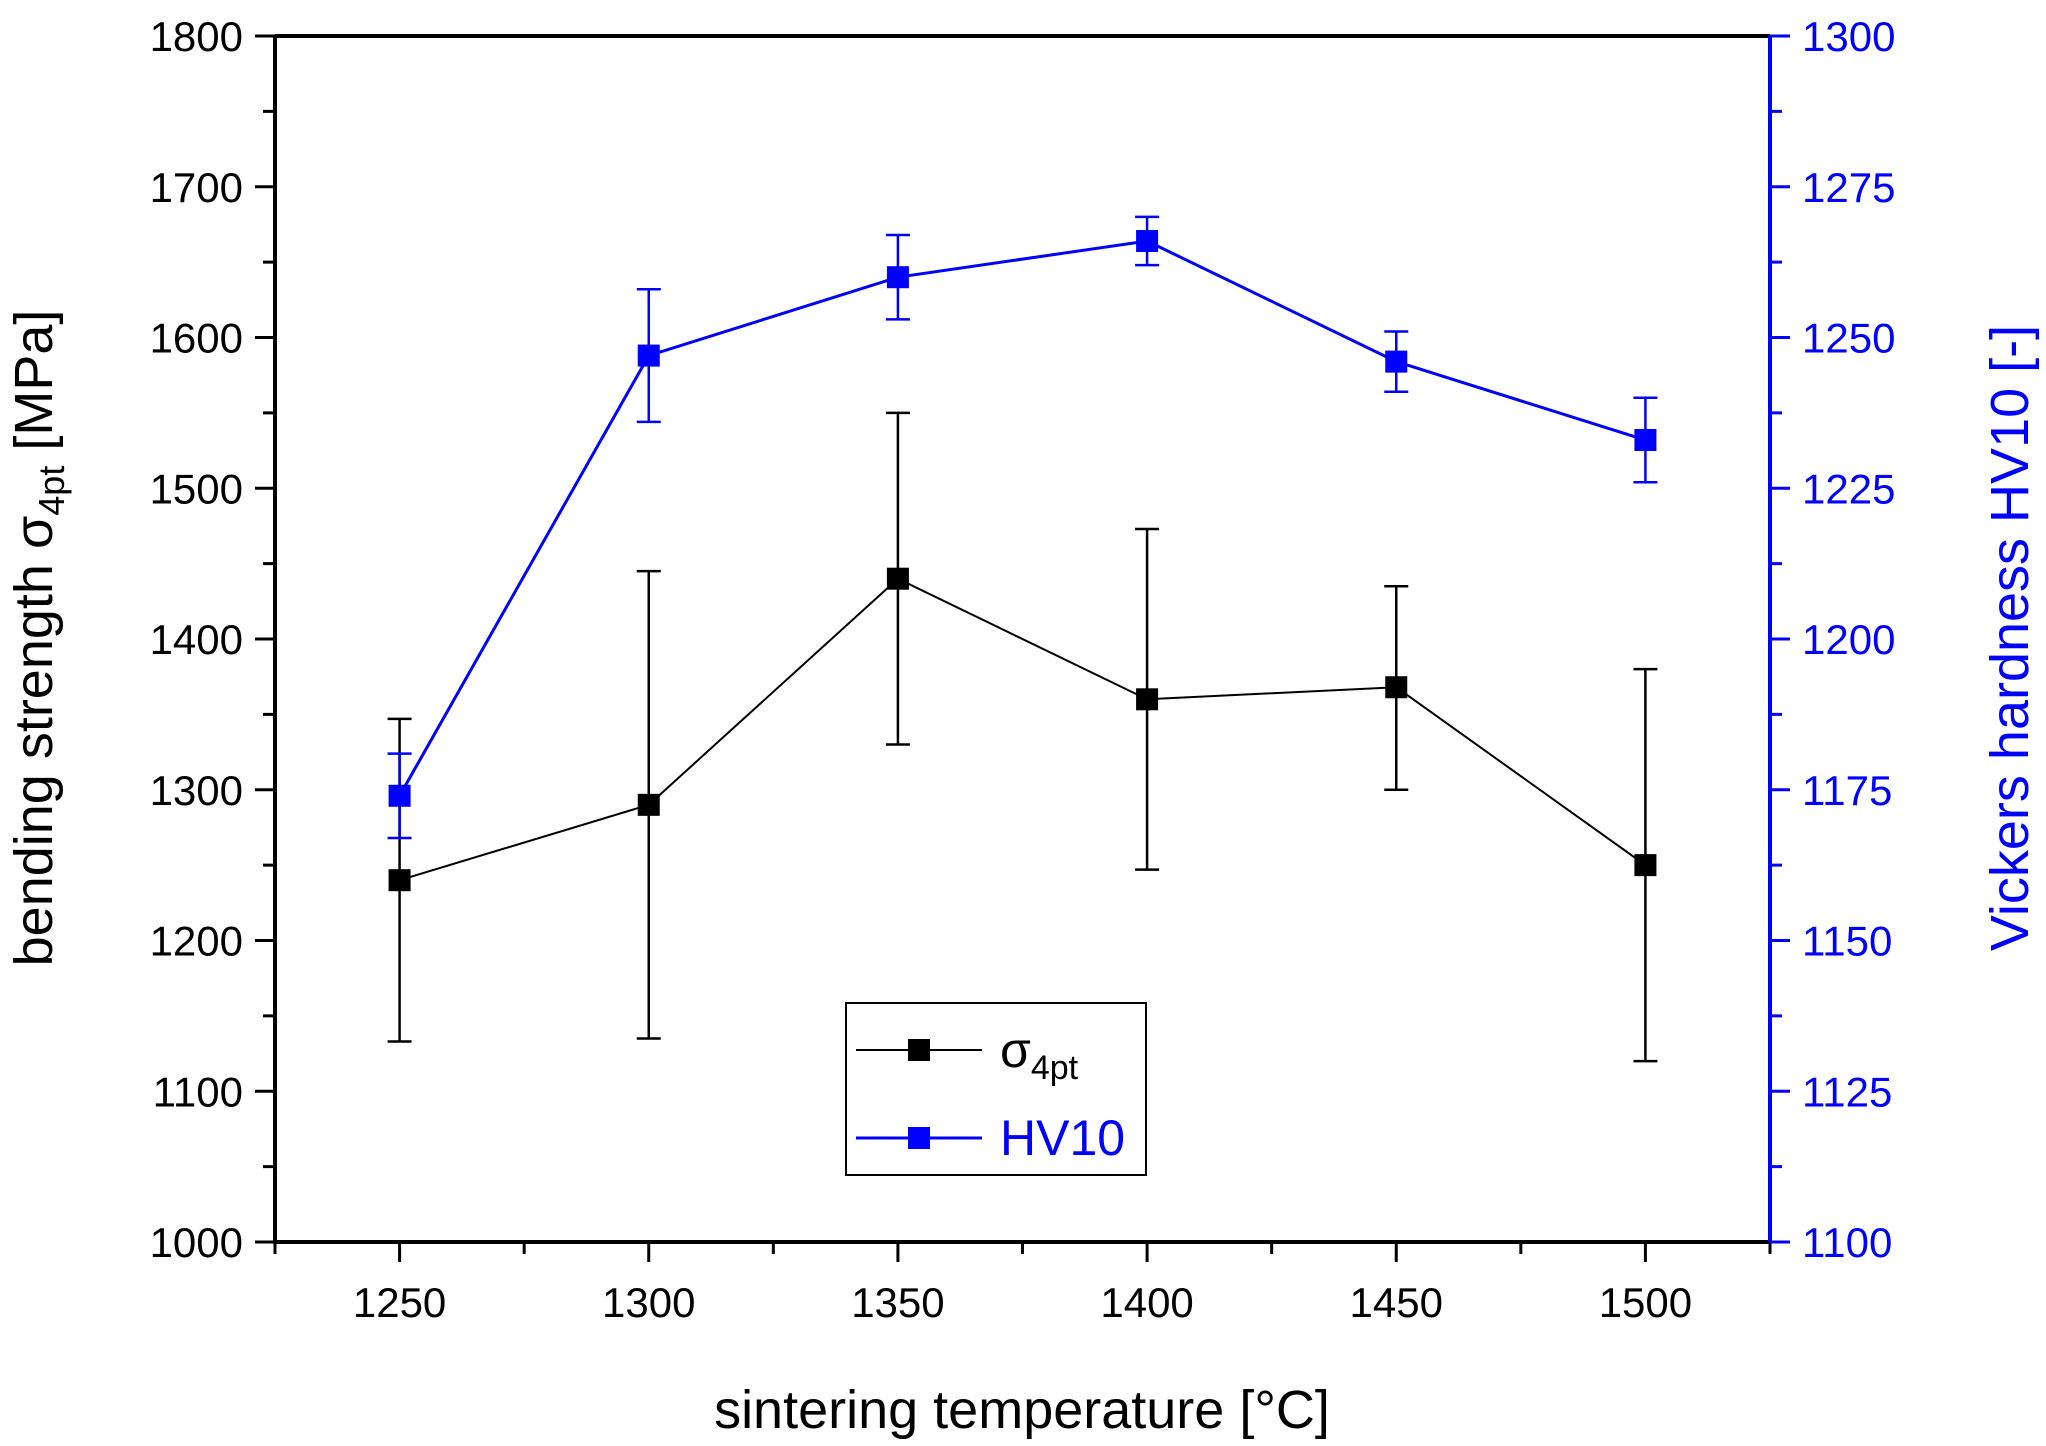  Describe the element at coordinates (196, 790) in the screenshot. I see `y-tick-label: 1300` at that location.